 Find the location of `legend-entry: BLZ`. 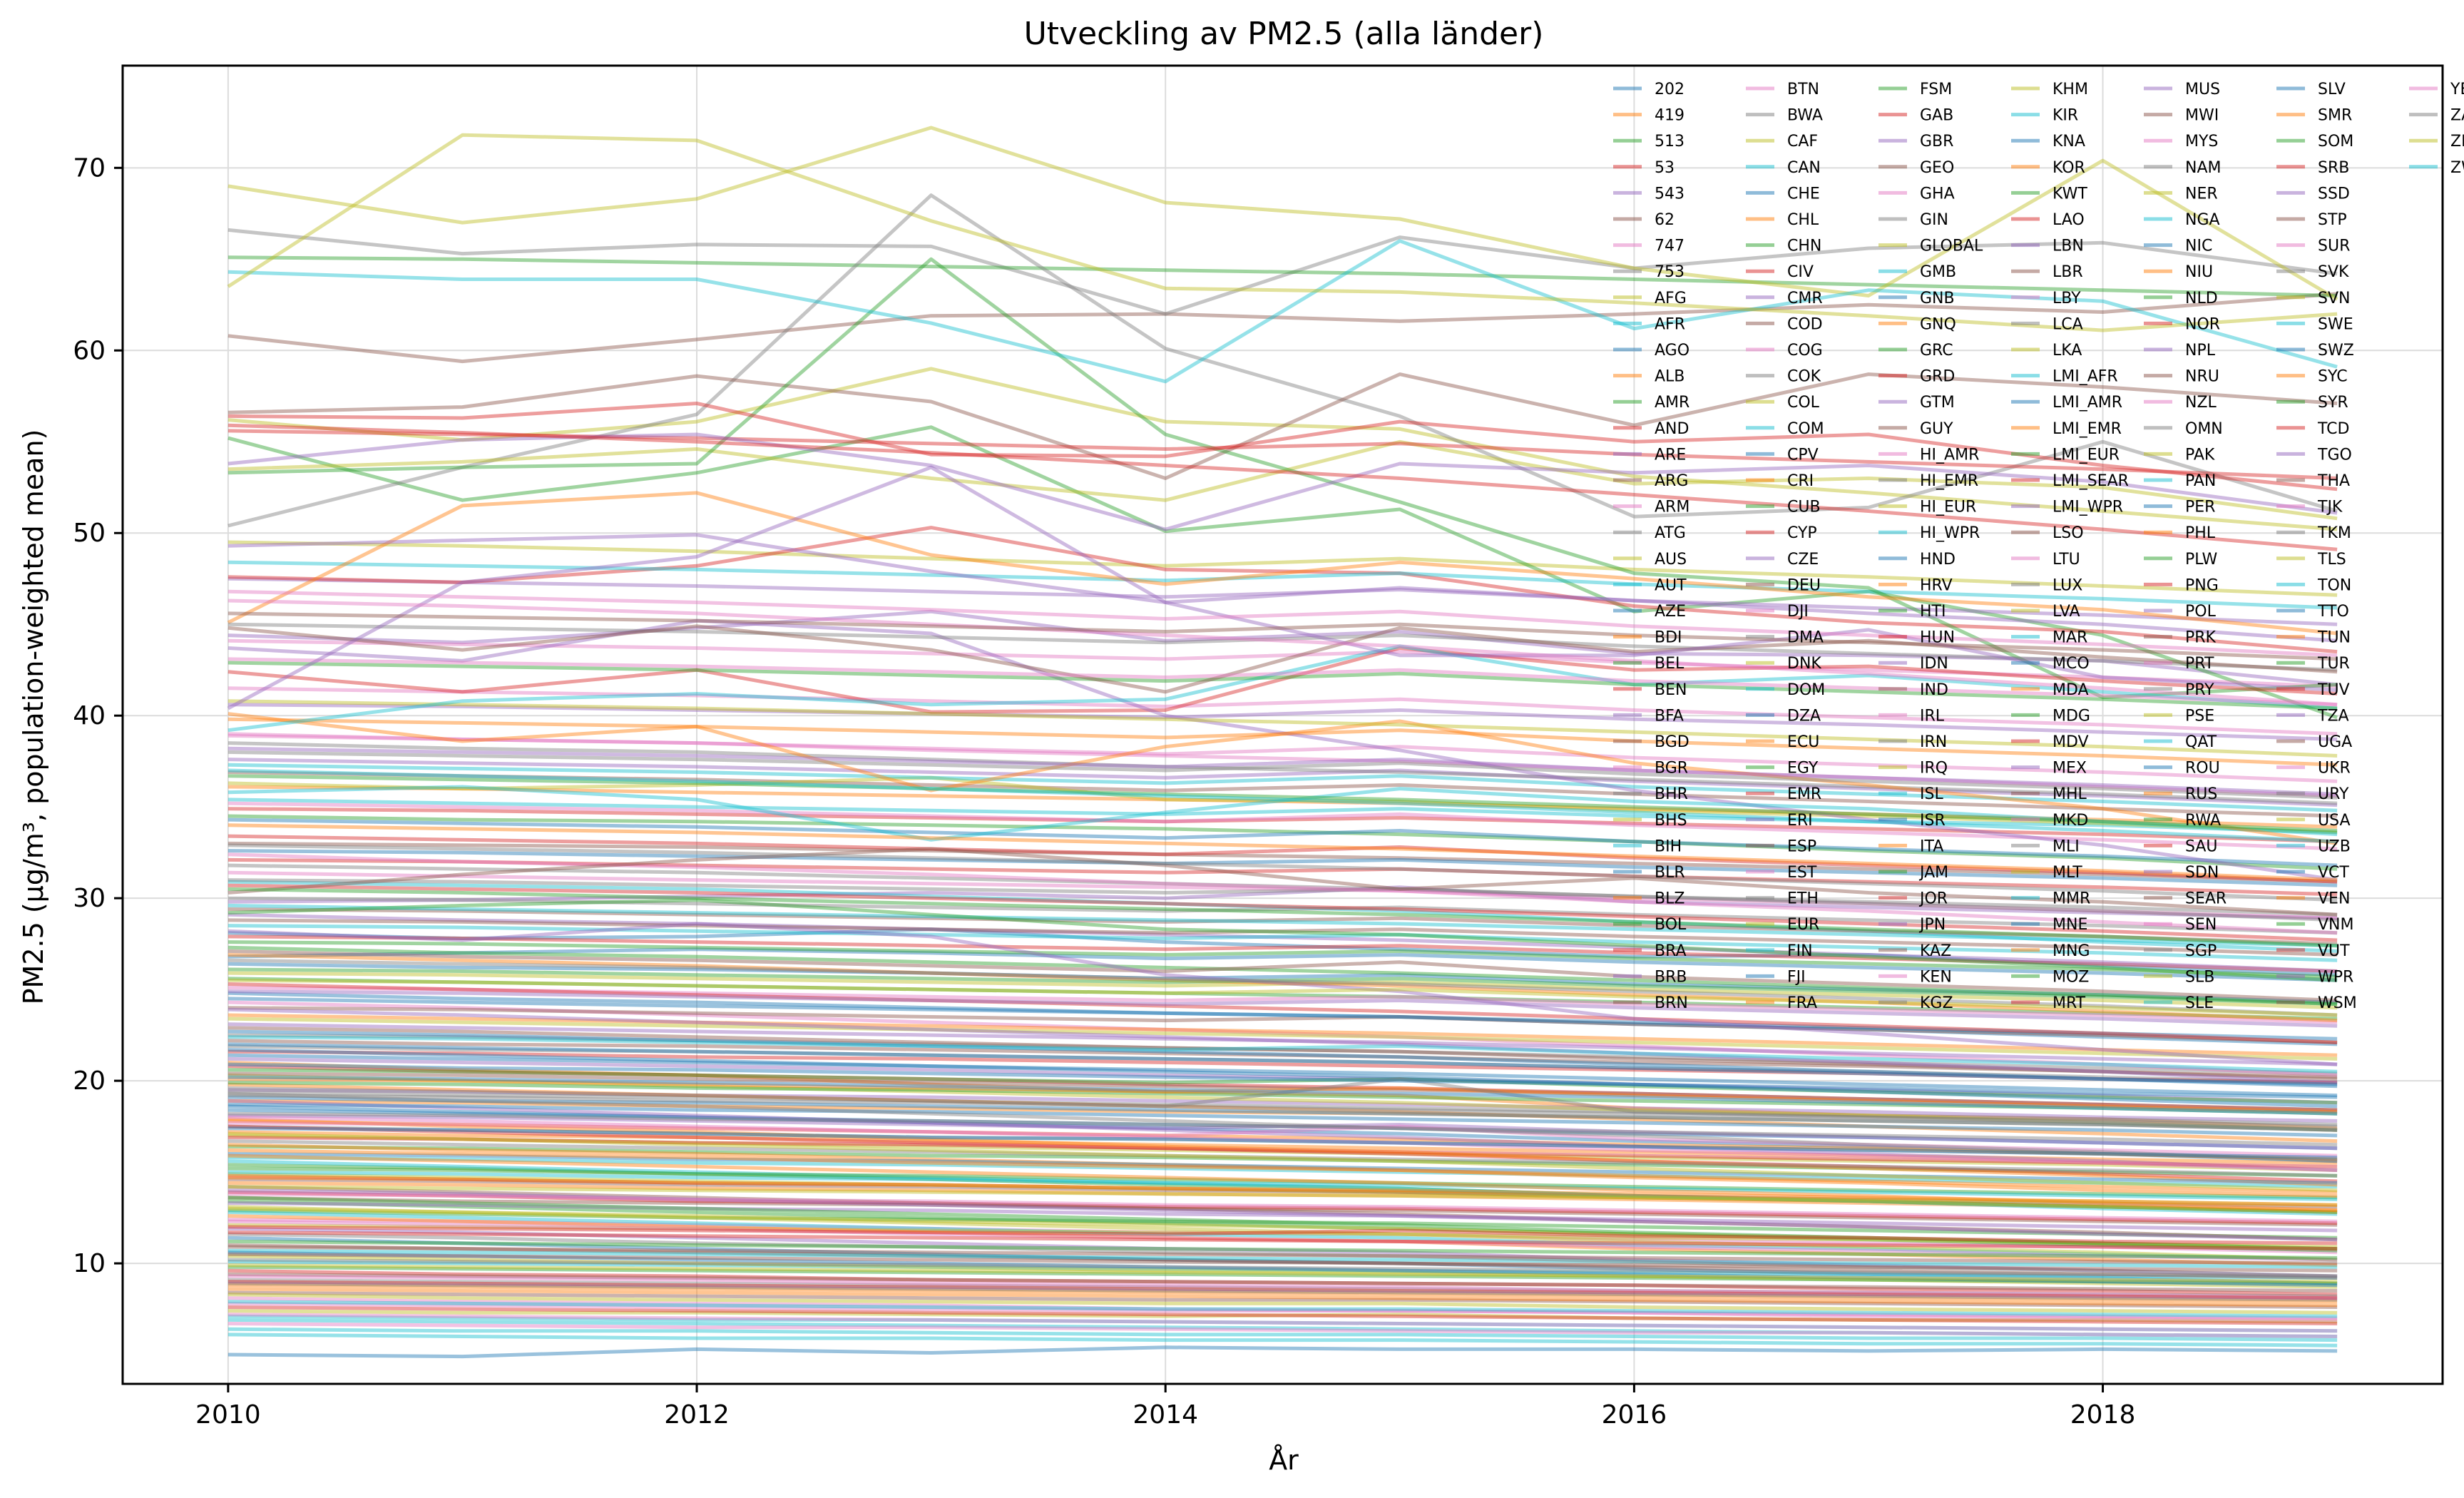

legend-entry: BLZ is located at coordinates (1670, 899).